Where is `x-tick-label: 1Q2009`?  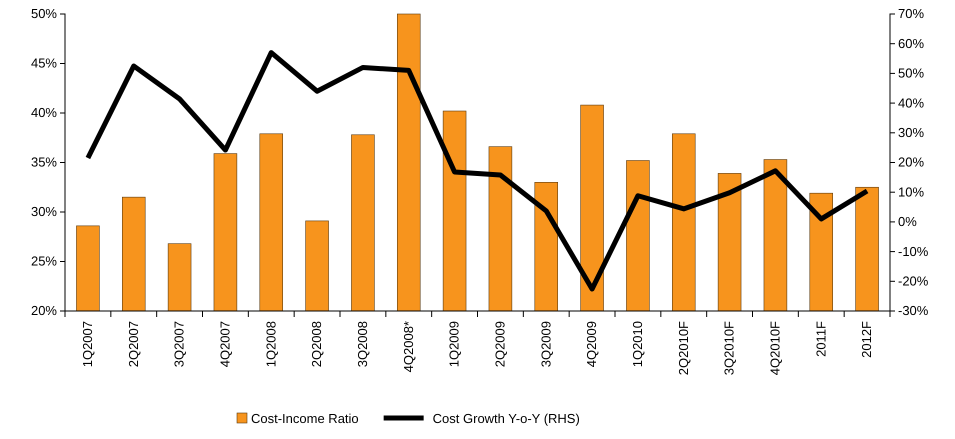
x-tick-label: 1Q2009 is located at coordinates (454, 344).